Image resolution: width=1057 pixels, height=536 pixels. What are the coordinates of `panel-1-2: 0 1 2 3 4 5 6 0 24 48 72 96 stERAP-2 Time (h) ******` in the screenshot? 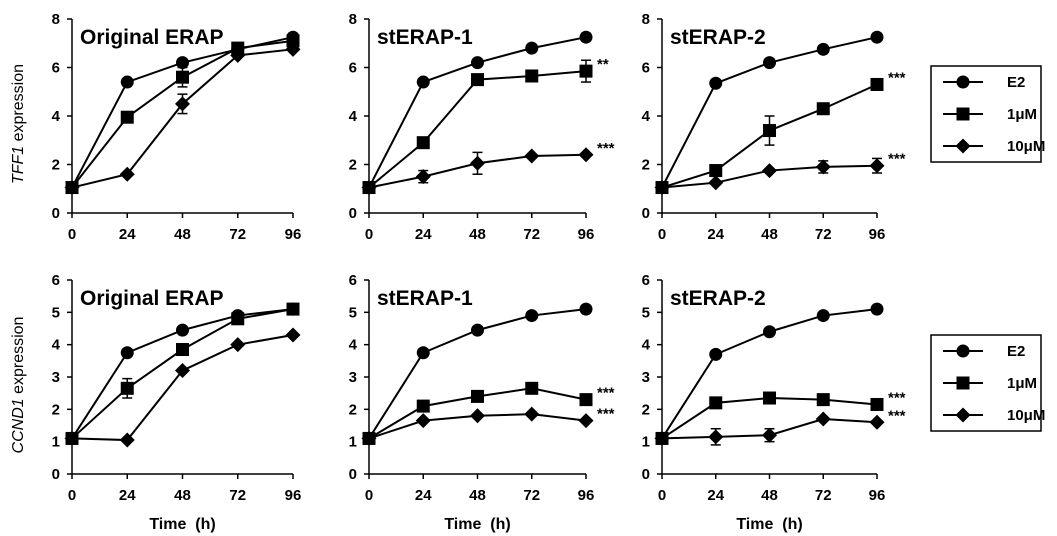 It's located at (774, 402).